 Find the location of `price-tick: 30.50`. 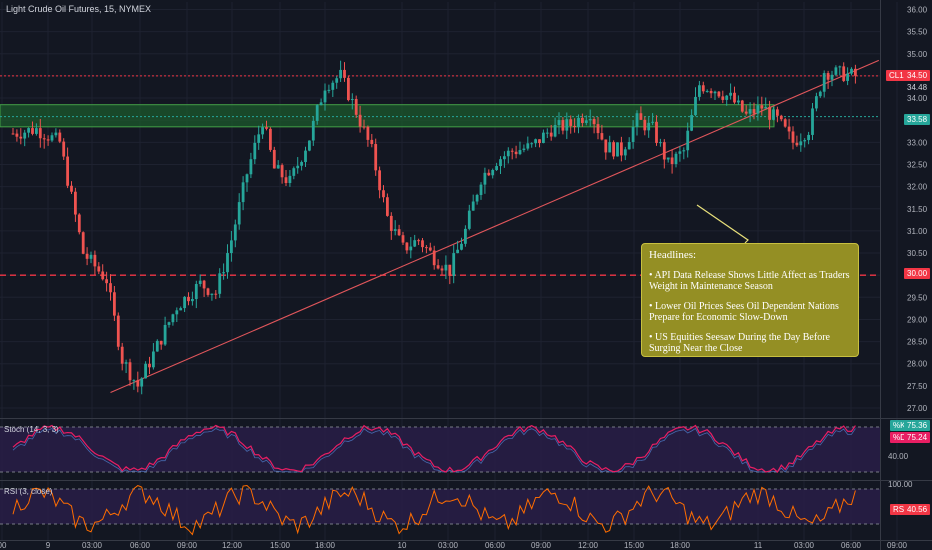

price-tick: 30.50 is located at coordinates (917, 253).